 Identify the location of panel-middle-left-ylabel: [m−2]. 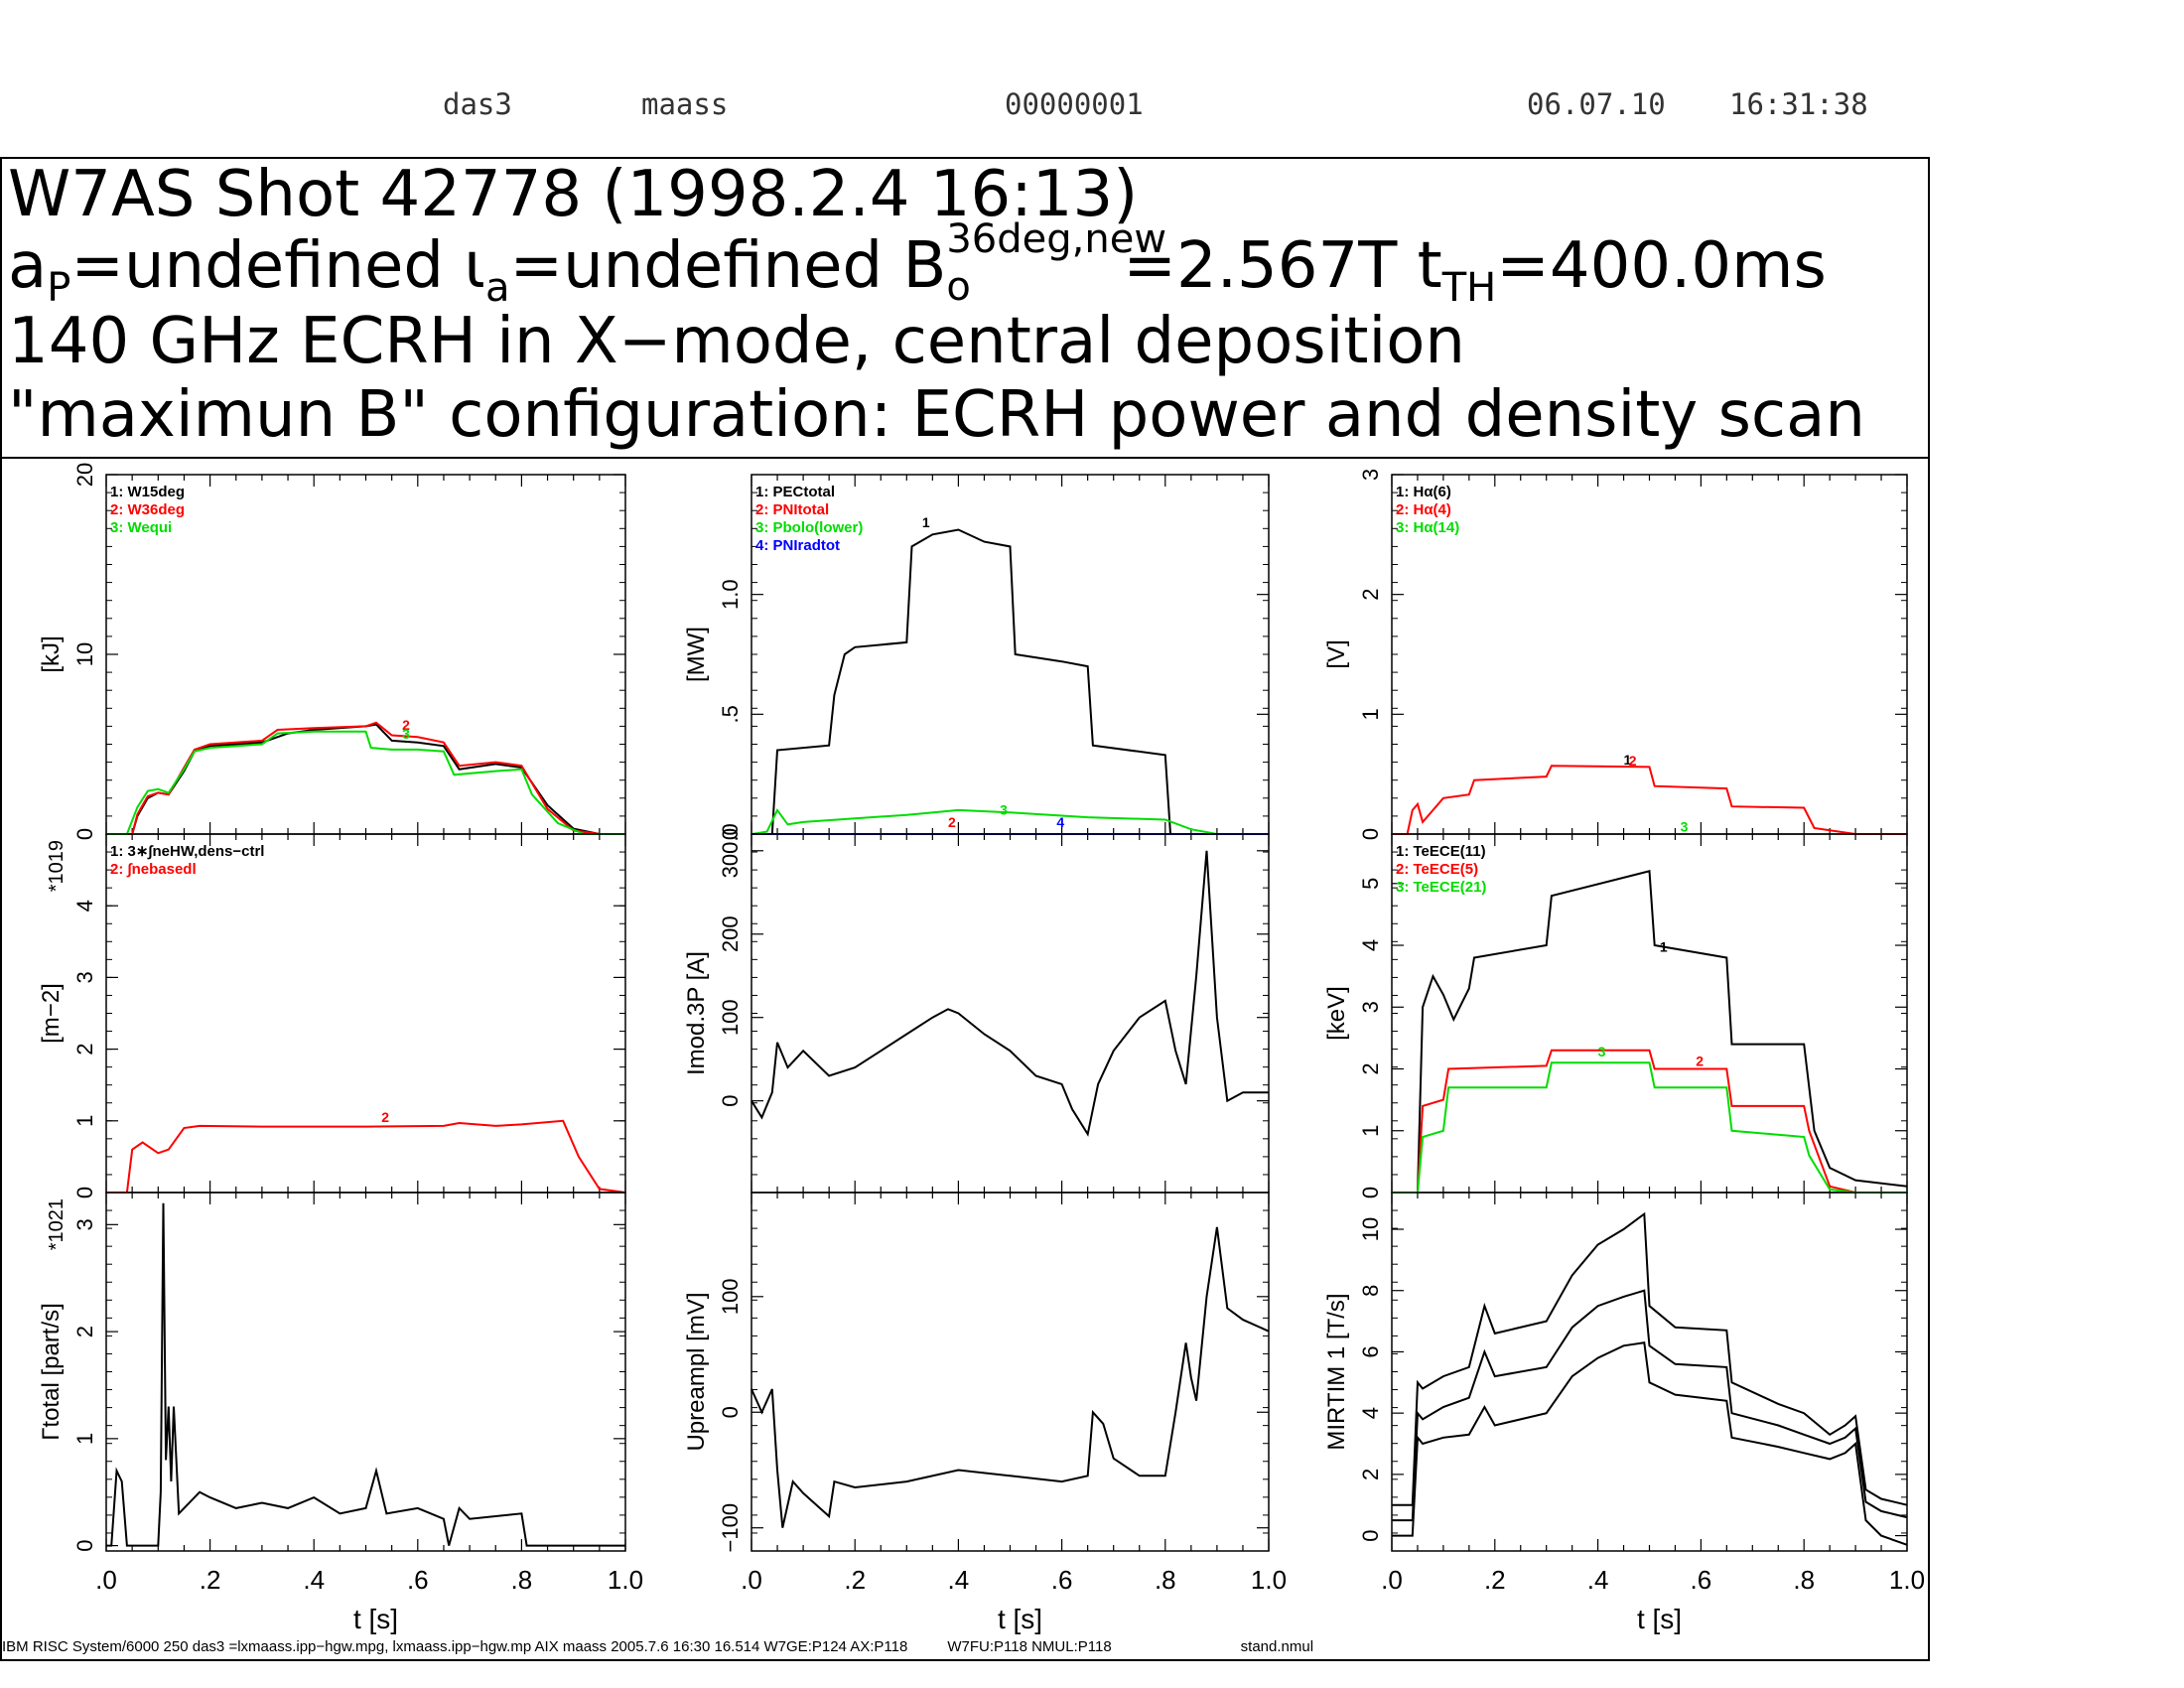
(51, 1013).